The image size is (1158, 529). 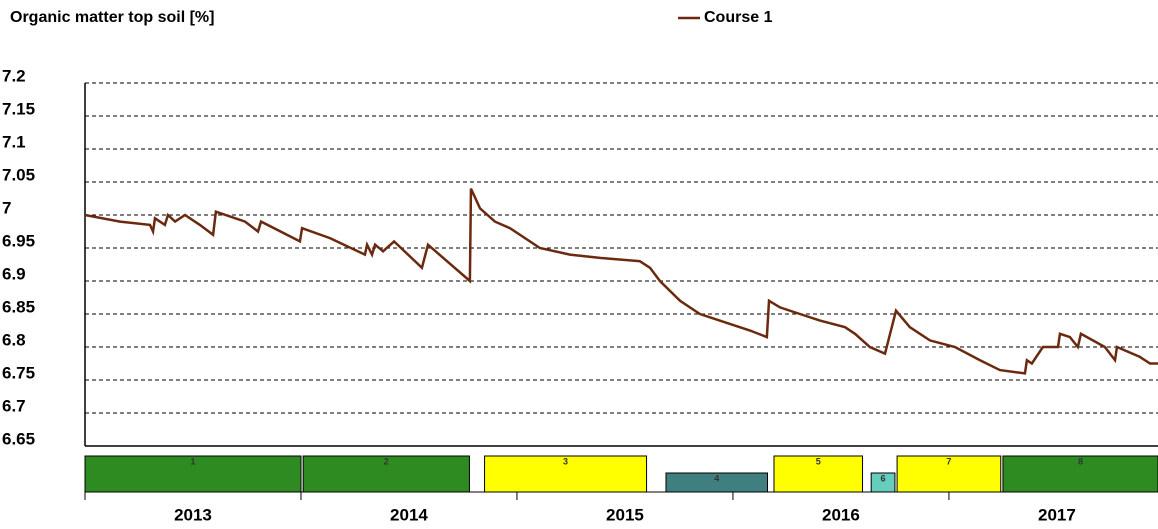 What do you see at coordinates (625, 514) in the screenshot?
I see `x-tick-label: 2015` at bounding box center [625, 514].